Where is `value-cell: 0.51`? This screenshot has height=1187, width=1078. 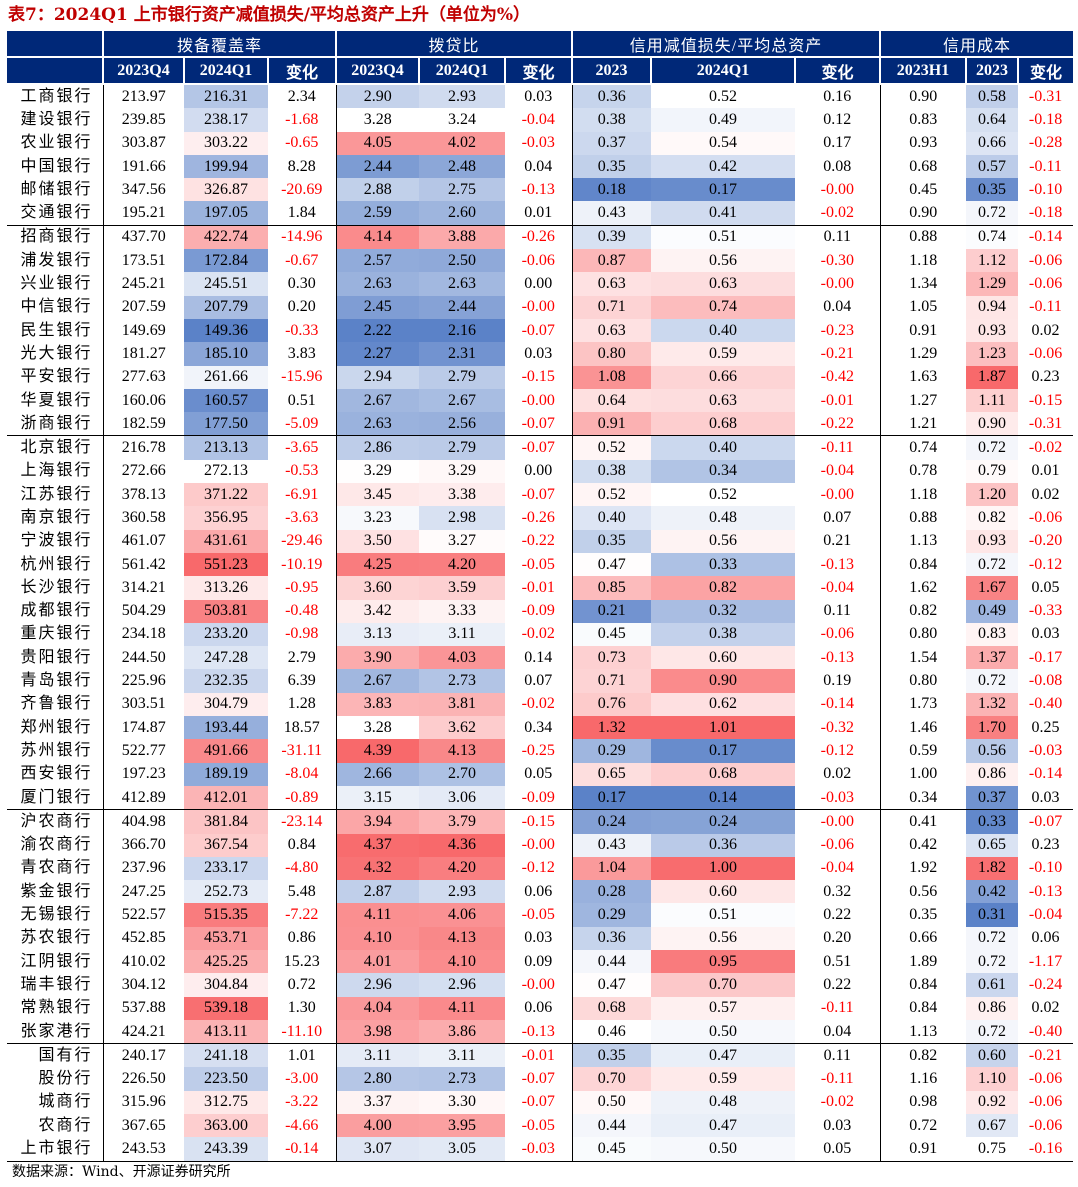 value-cell: 0.51 is located at coordinates (723, 915).